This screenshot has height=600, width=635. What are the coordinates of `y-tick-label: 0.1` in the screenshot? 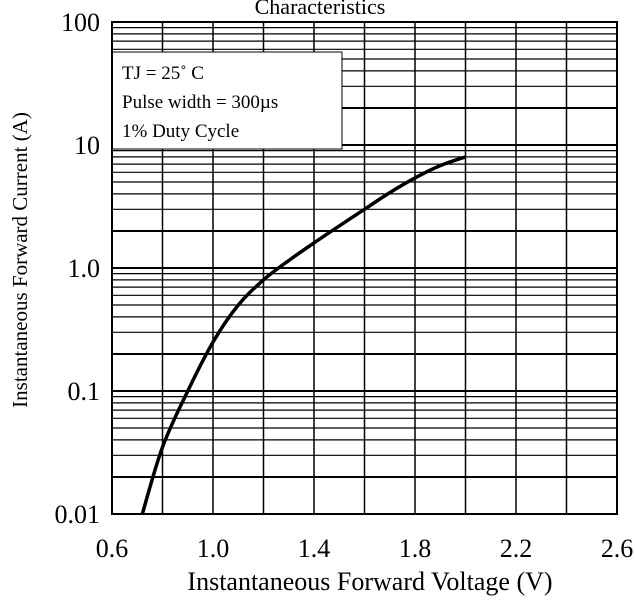 It's located at (84, 391).